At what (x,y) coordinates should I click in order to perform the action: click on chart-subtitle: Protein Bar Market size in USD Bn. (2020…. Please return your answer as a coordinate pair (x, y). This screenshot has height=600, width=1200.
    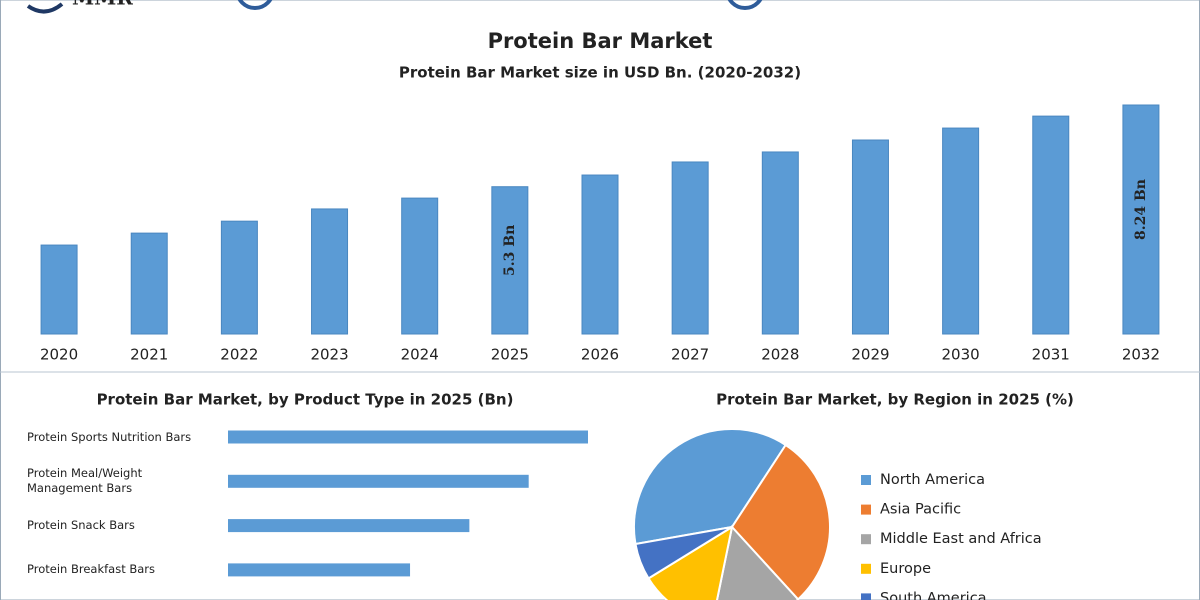
    Looking at the image, I should click on (600, 73).